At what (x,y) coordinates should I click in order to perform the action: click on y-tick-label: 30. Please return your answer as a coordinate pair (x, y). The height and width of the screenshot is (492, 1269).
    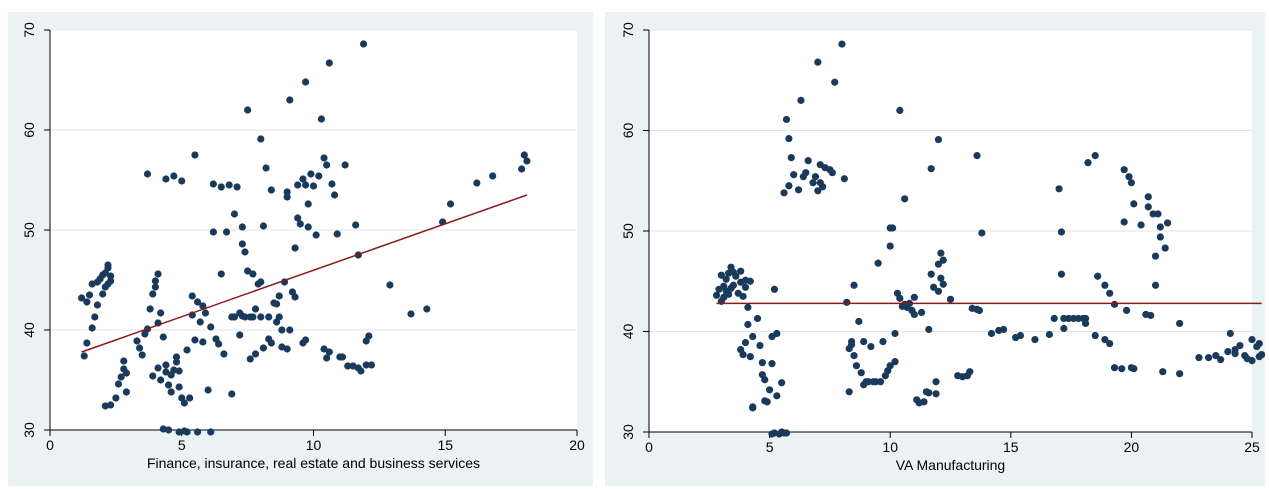
    Looking at the image, I should click on (628, 432).